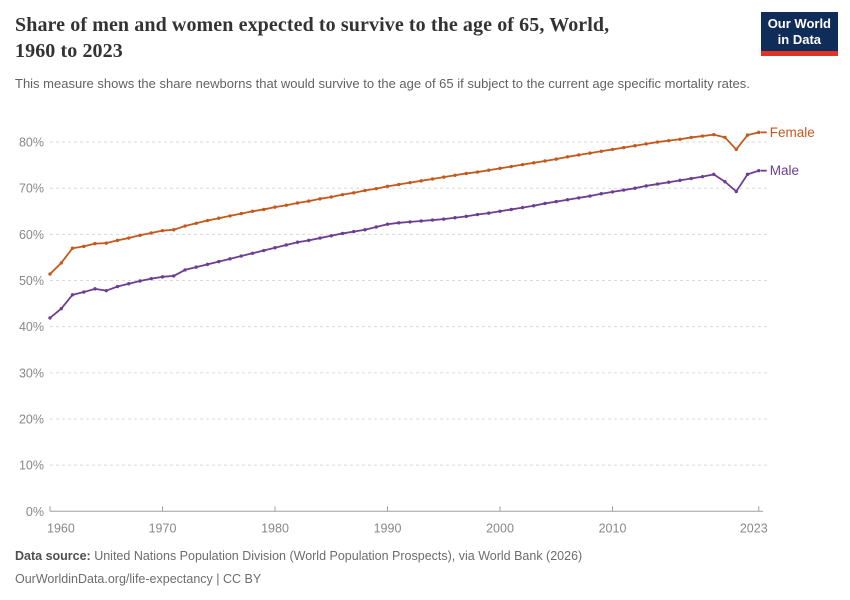  Describe the element at coordinates (31, 235) in the screenshot. I see `y-tick-label: 60%` at that location.